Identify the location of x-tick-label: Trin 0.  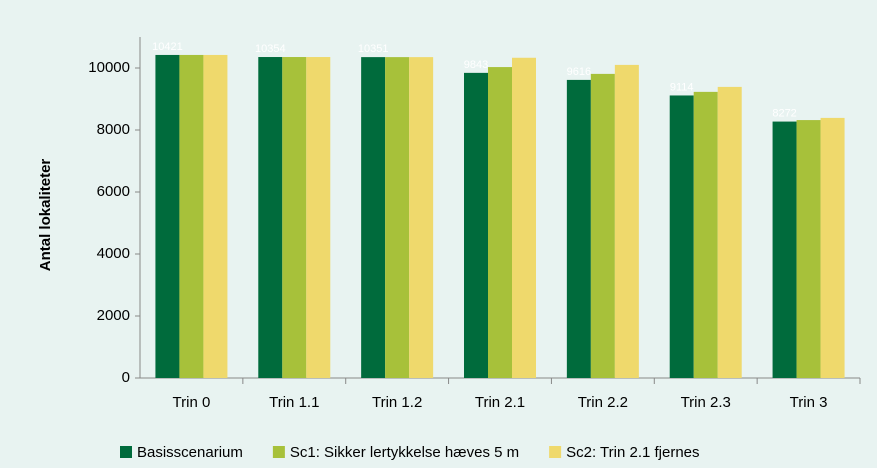
(192, 402).